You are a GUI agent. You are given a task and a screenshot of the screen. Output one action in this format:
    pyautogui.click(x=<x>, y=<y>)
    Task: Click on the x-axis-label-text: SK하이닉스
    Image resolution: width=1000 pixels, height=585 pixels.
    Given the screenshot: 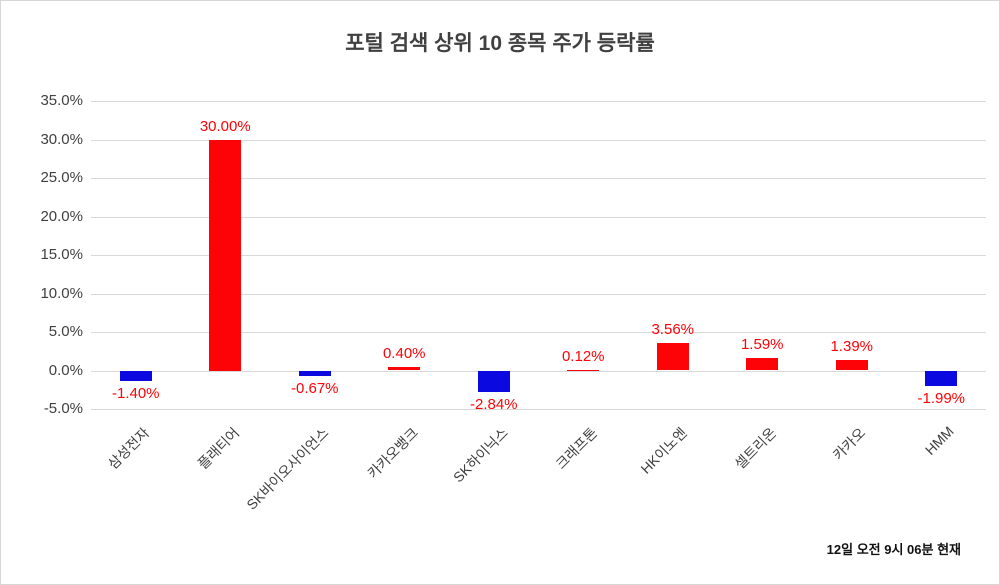 What is the action you would take?
    pyautogui.click(x=480, y=455)
    